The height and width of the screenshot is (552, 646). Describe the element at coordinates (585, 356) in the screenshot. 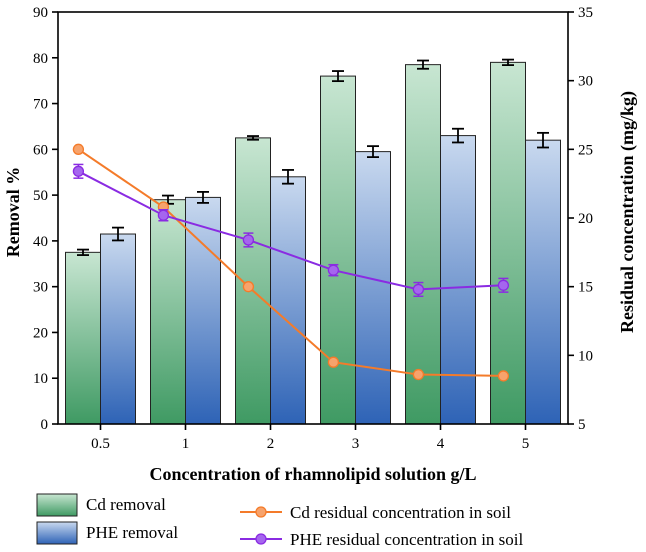

I see `y-right-tick-label-1: 10` at that location.